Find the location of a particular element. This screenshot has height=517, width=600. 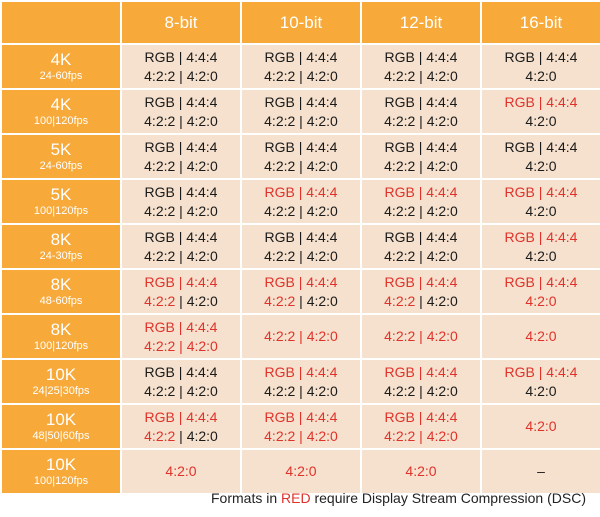

row-header: 4K 24-60fps is located at coordinates (61, 66).